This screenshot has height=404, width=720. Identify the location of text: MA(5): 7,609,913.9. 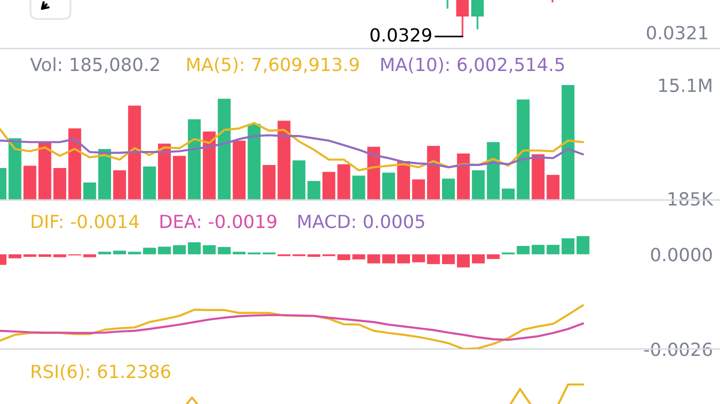
(273, 65).